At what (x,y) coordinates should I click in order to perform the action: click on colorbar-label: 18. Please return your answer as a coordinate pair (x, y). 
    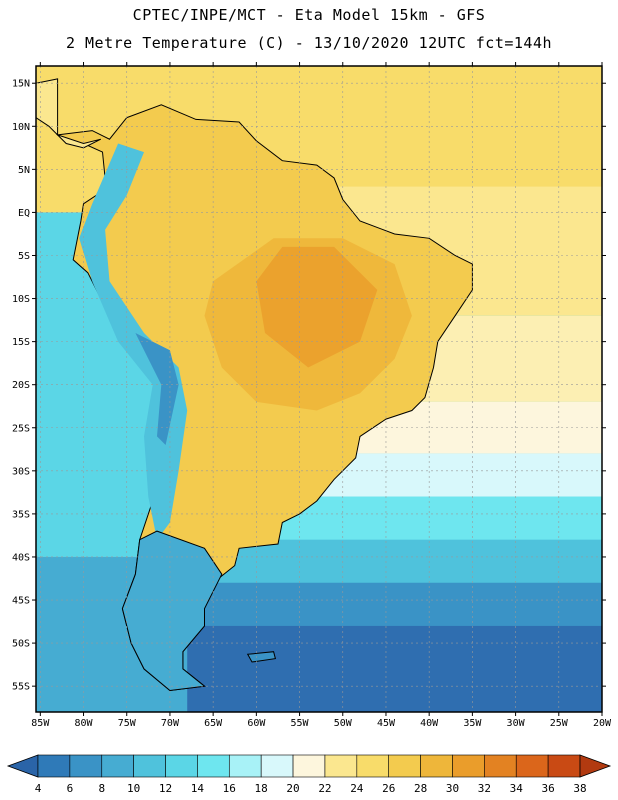
    Looking at the image, I should click on (261, 788).